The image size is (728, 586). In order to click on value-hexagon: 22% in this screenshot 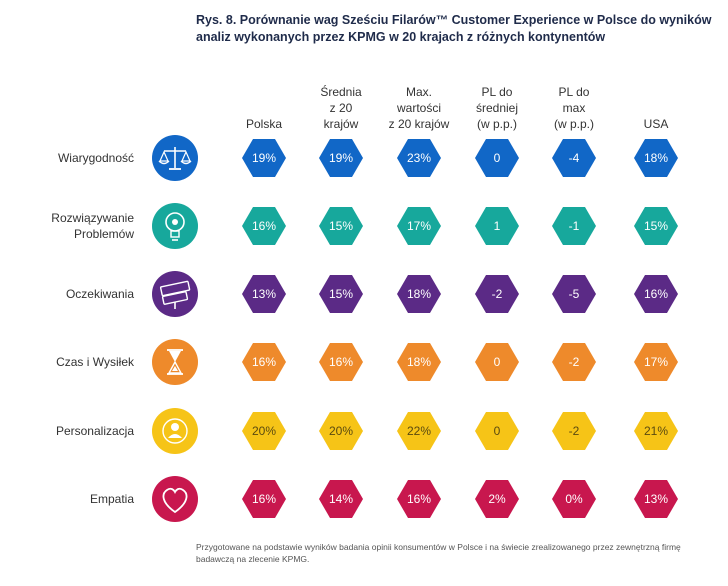, I will do `click(419, 431)`.